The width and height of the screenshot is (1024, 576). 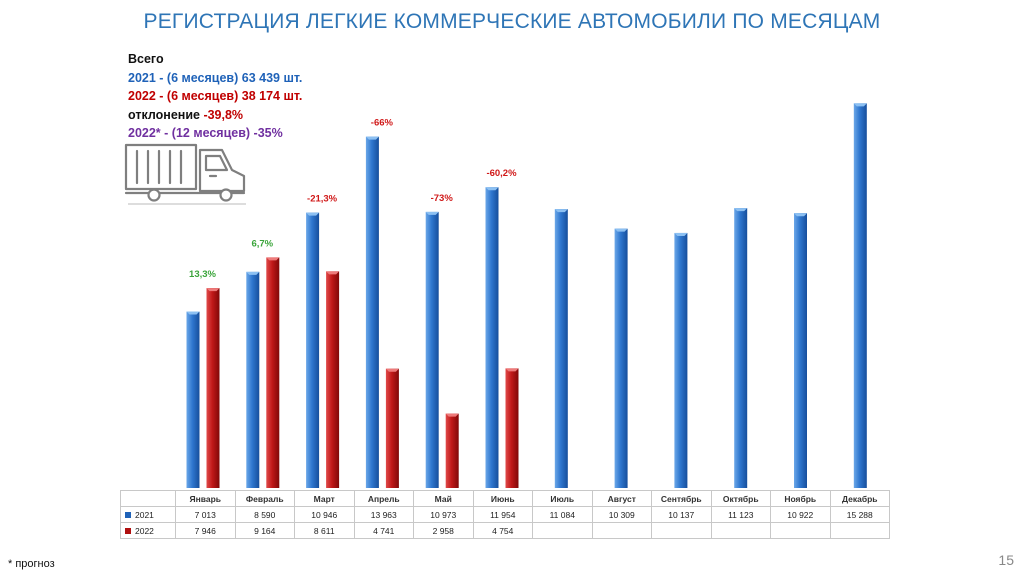 I want to click on month-label-7: Июль, so click(x=562, y=498).